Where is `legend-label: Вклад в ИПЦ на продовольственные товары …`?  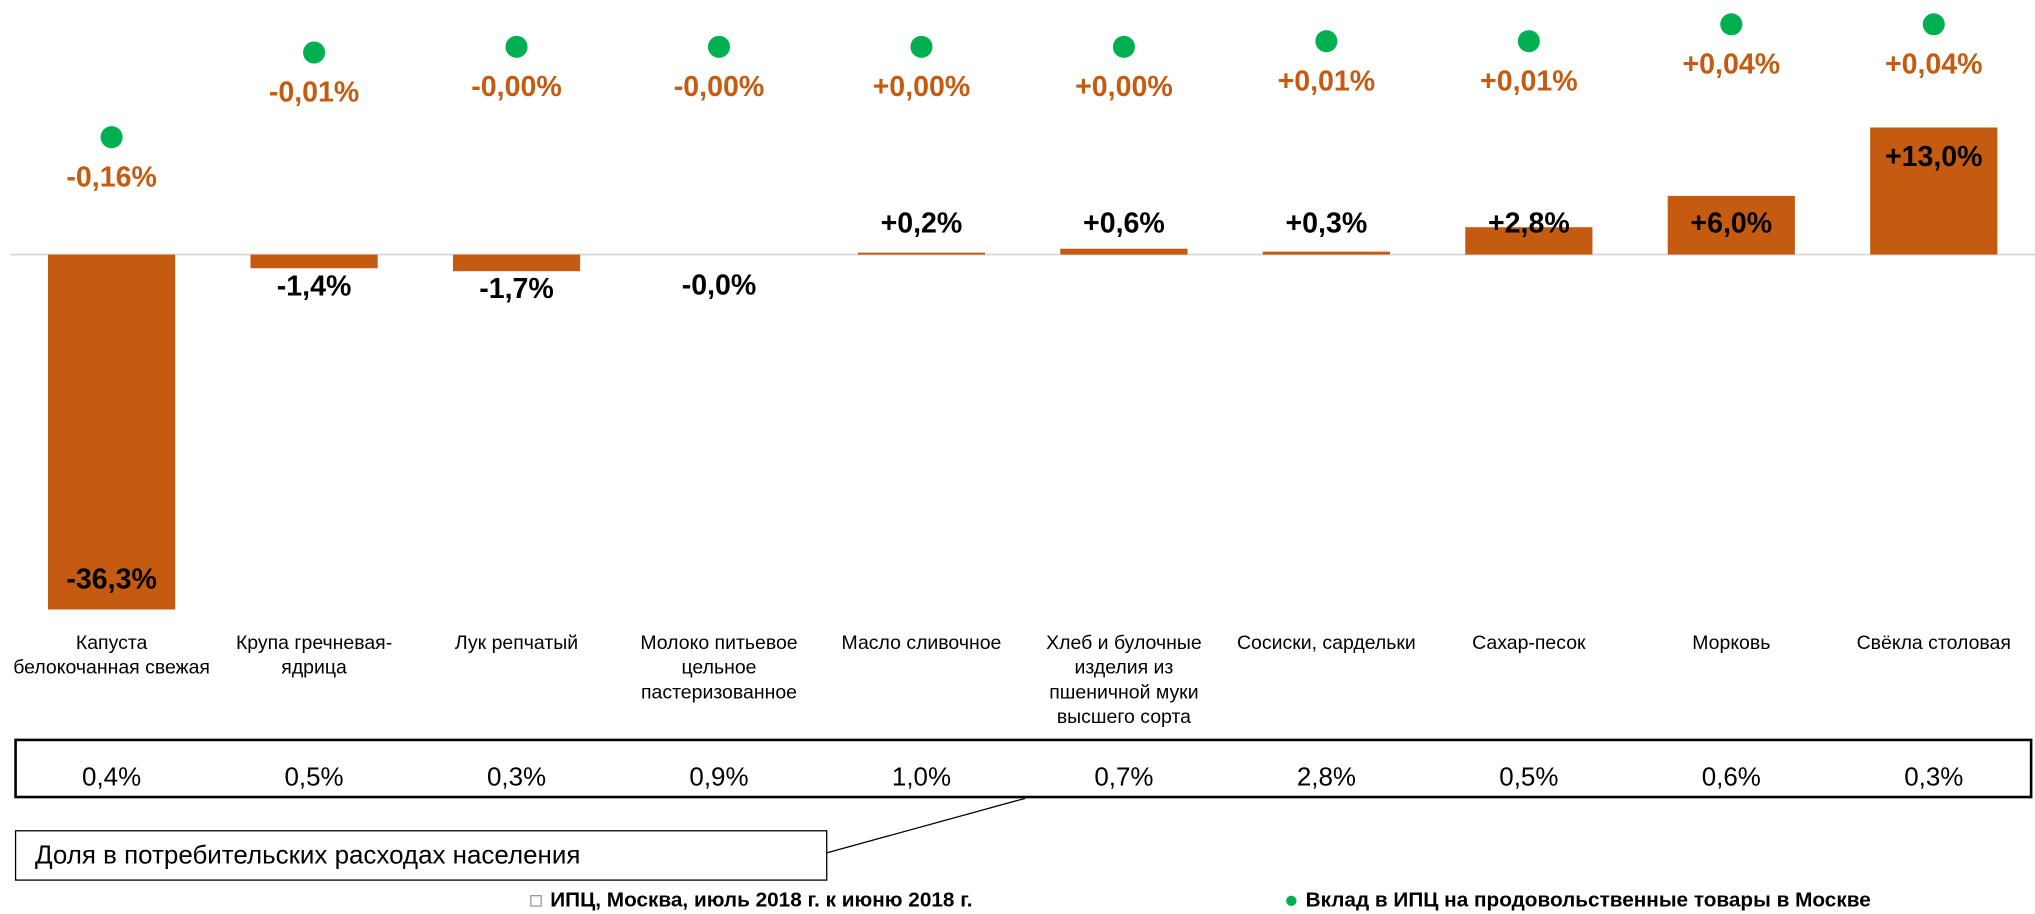 legend-label: Вклад в ИПЦ на продовольственные товары … is located at coordinates (1588, 899).